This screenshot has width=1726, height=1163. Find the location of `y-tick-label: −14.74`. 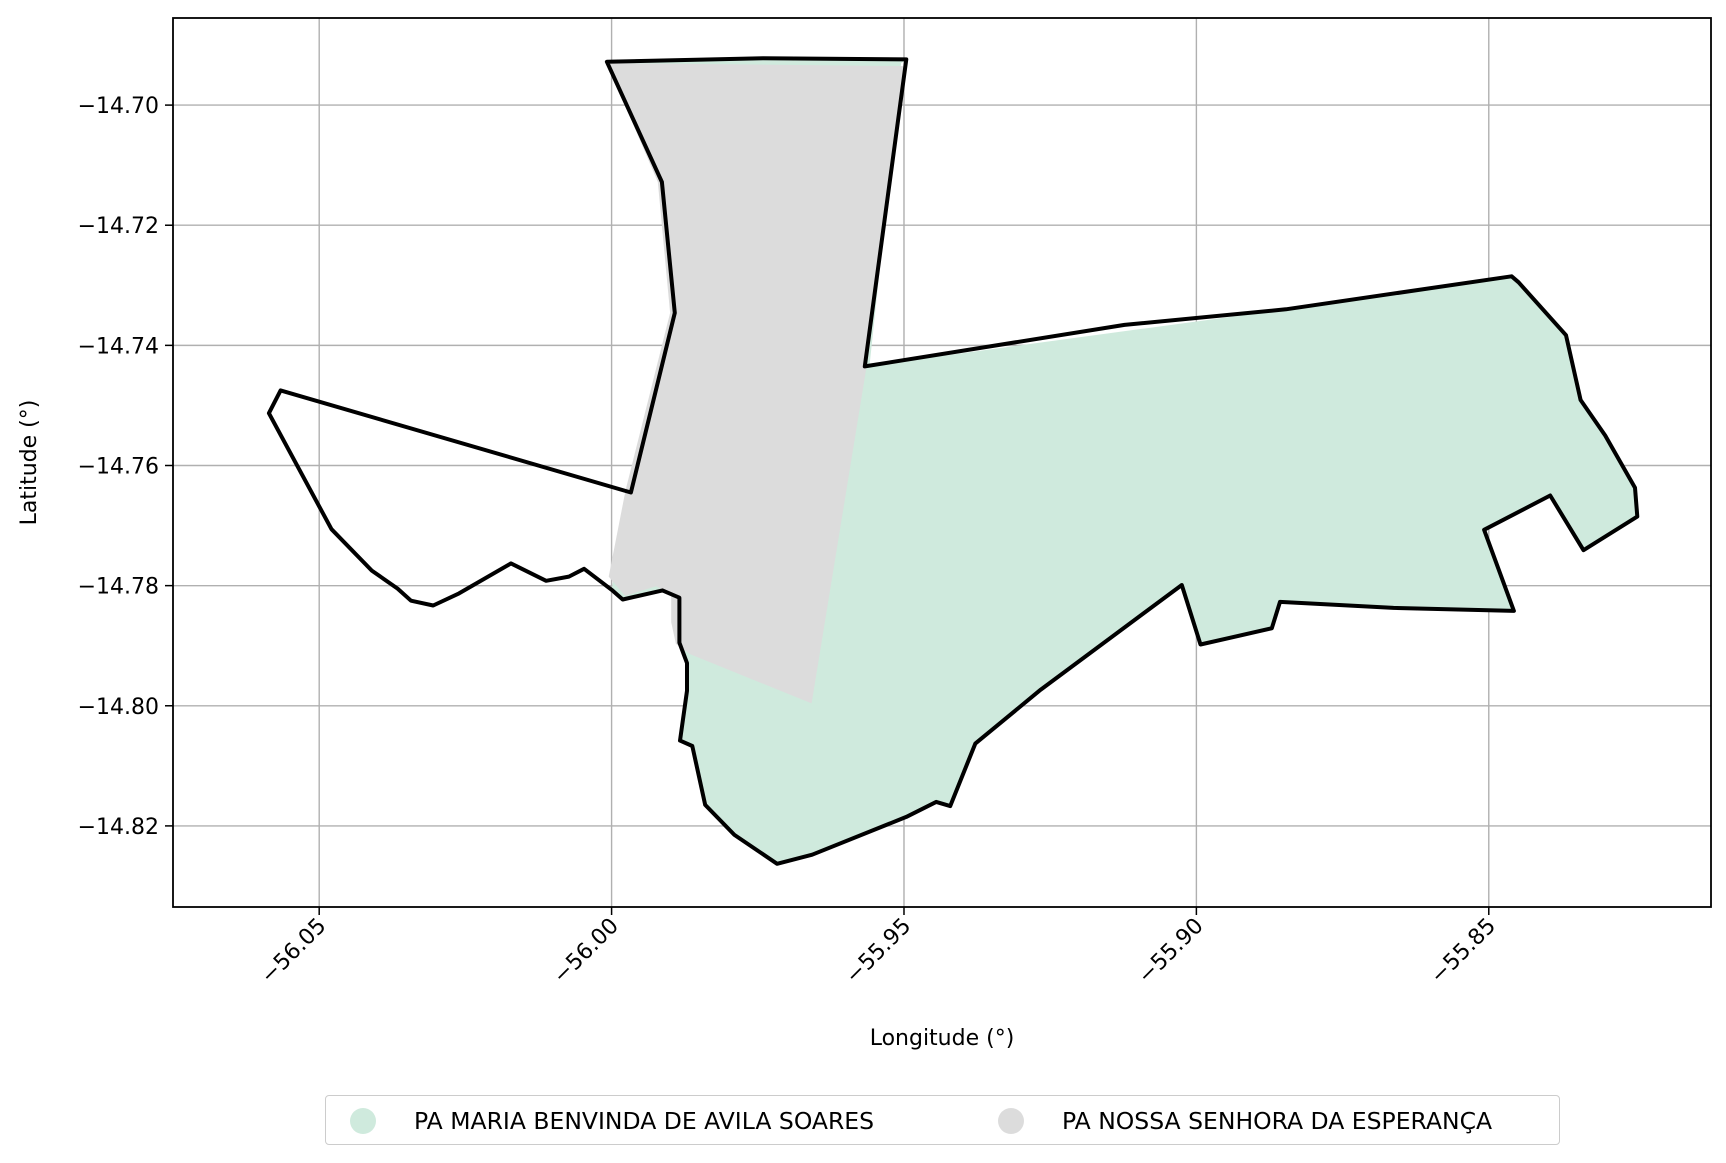

y-tick-label: −14.74 is located at coordinates (118, 346).